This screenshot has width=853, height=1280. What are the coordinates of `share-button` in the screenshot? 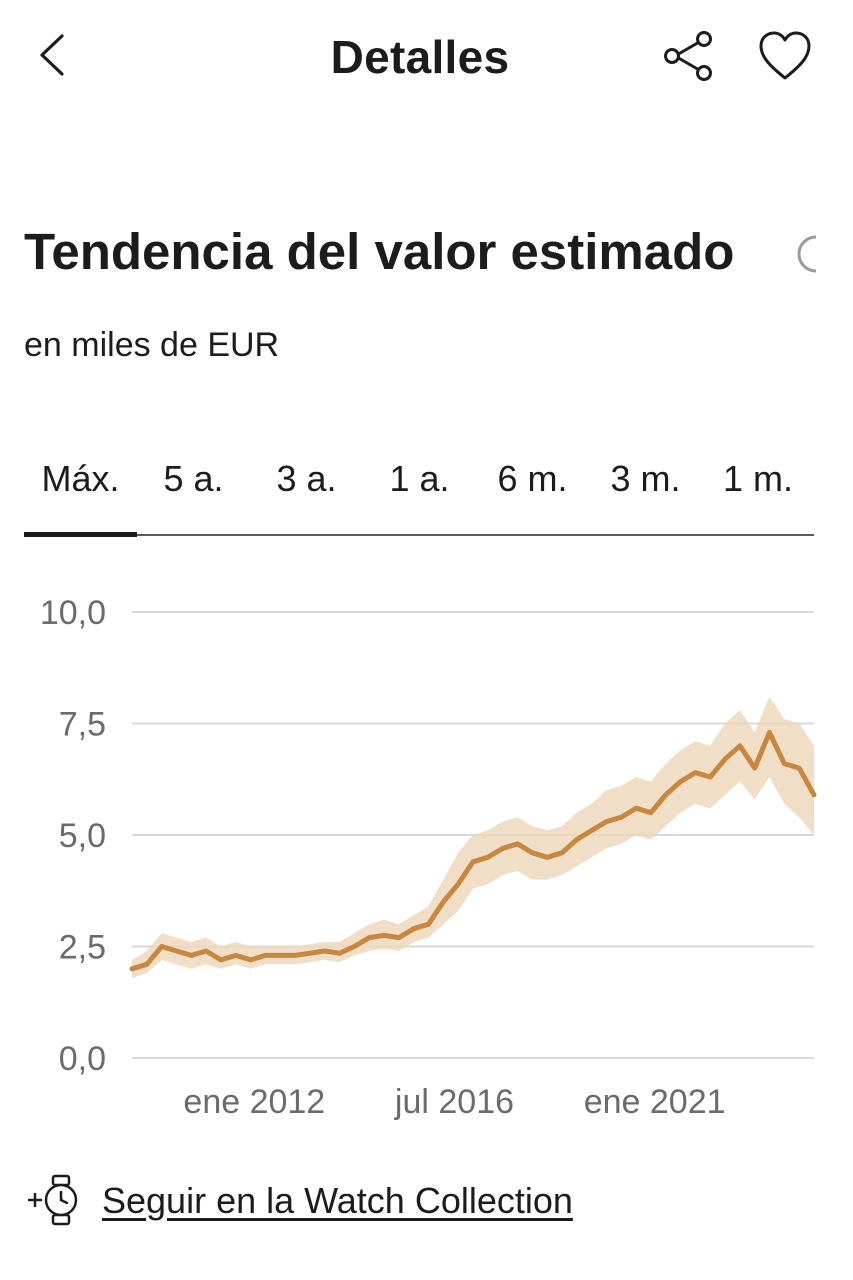 It's located at (689, 56).